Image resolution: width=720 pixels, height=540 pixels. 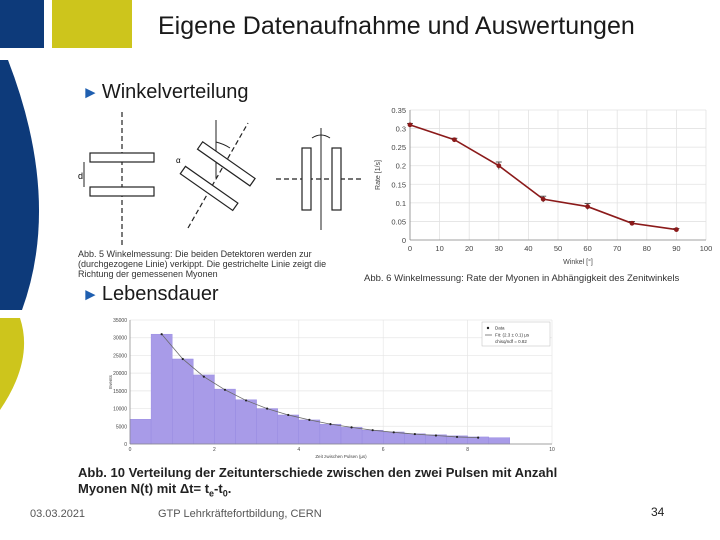 I want to click on header-yellow-block, so click(x=92, y=24).